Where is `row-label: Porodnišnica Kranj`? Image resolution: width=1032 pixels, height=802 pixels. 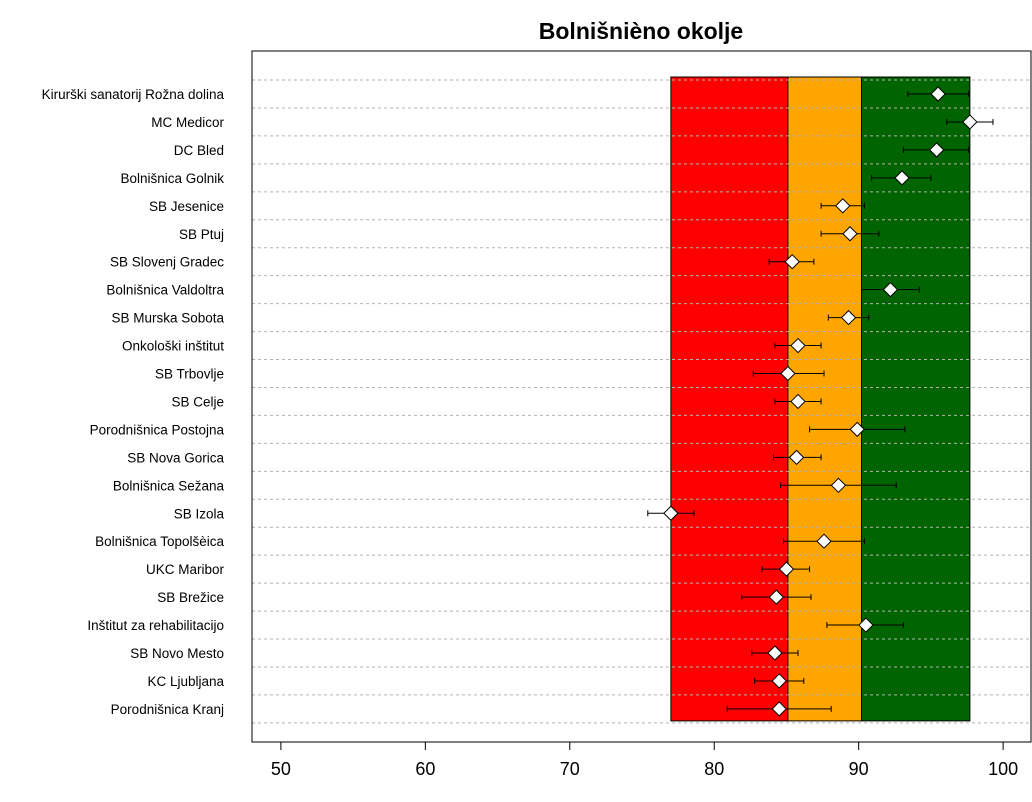 row-label: Porodnišnica Kranj is located at coordinates (167, 709).